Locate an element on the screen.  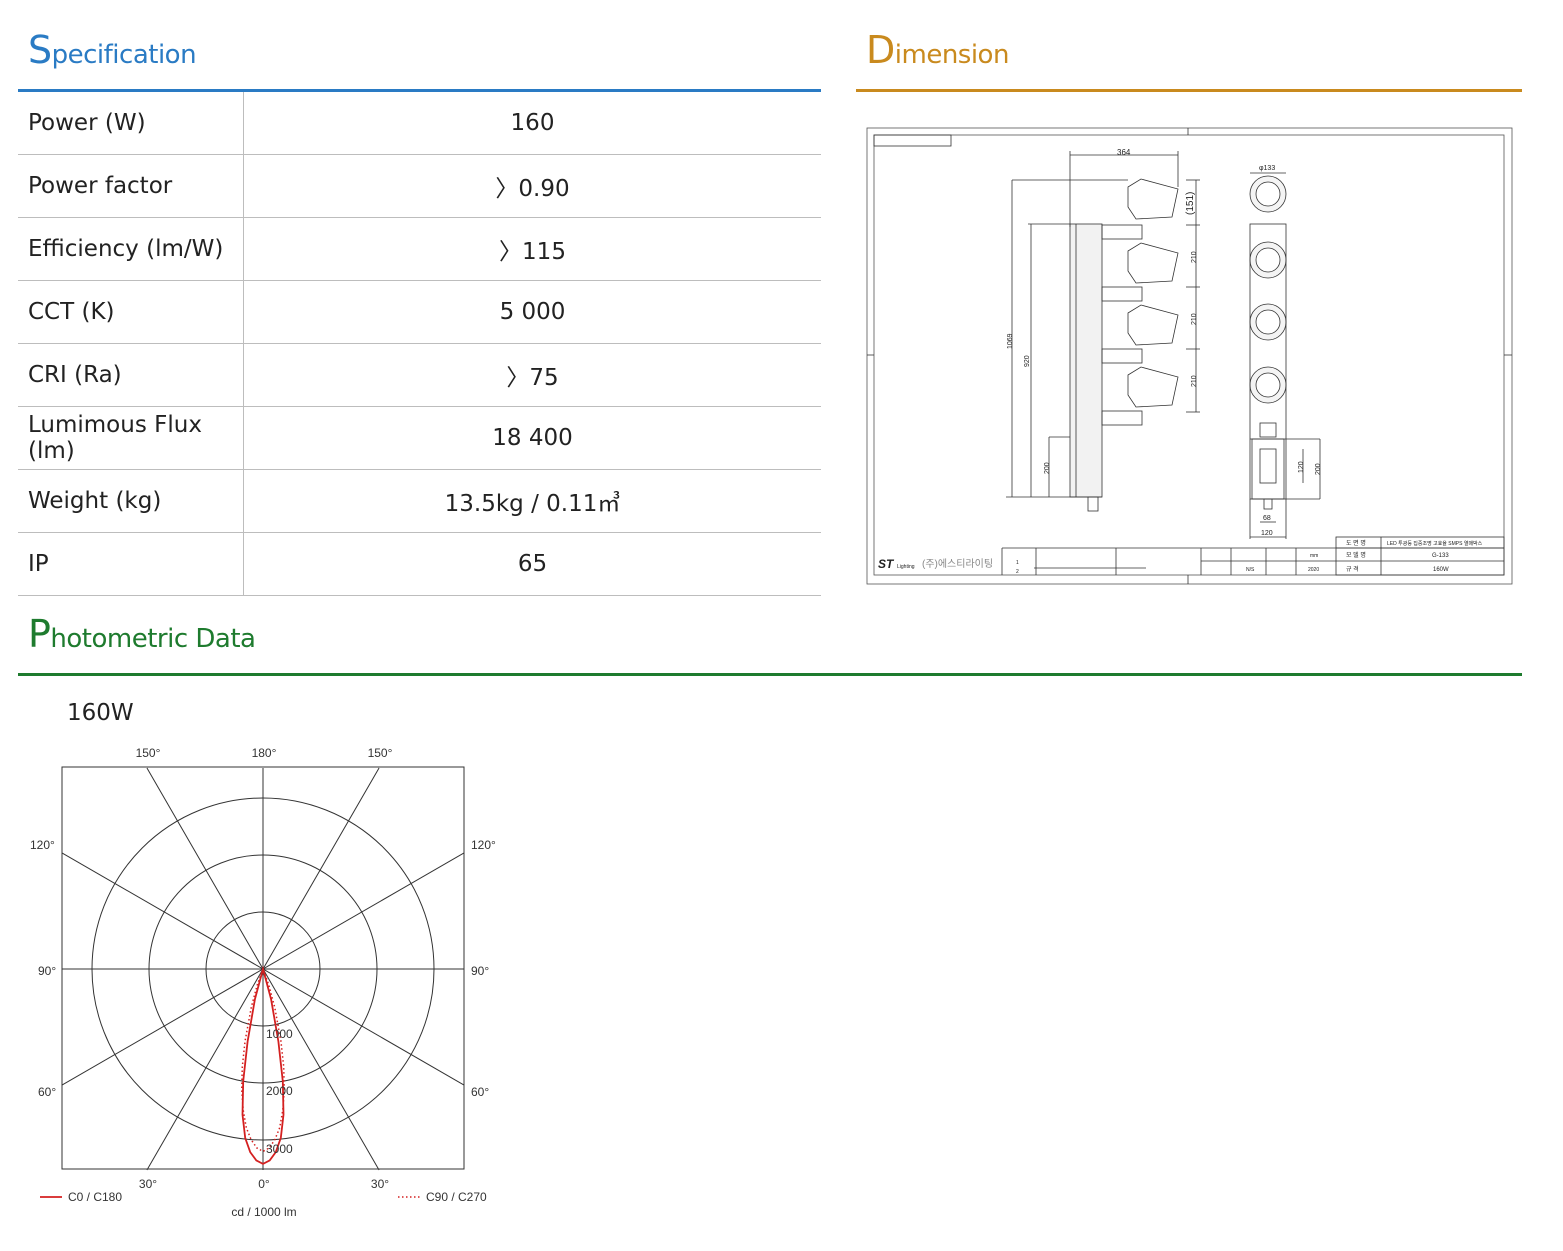
spec-row: Efficiency (lm/W) 〉115 is located at coordinates (419, 249).